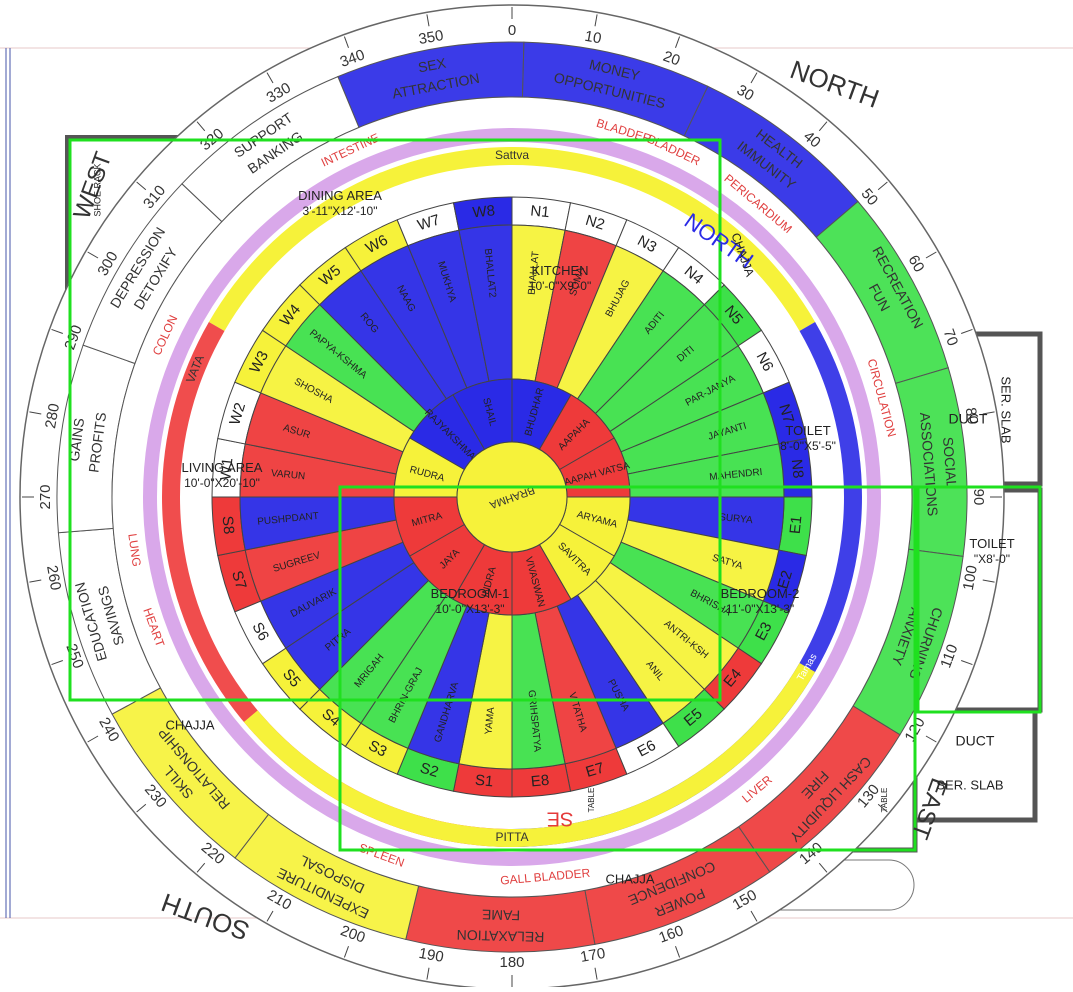 The image size is (1073, 992). I want to click on degree-label: 90, so click(978, 497).